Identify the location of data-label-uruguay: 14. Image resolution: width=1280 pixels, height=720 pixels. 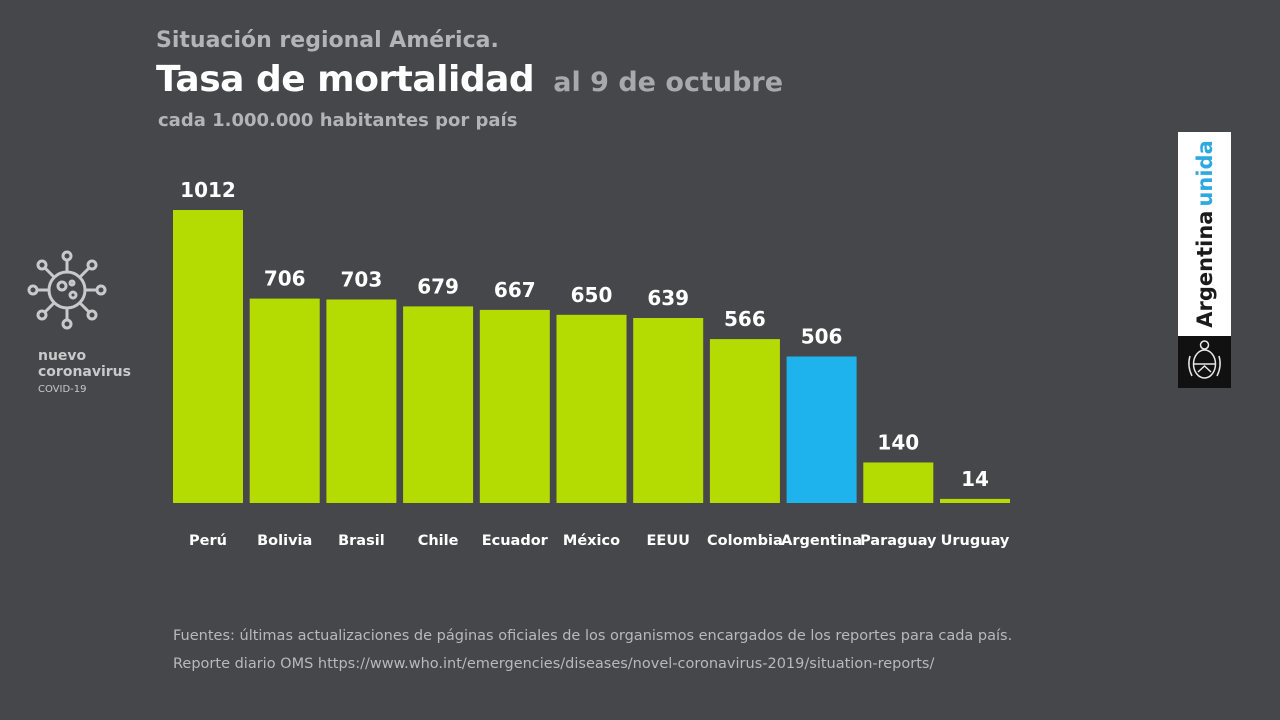
(975, 479).